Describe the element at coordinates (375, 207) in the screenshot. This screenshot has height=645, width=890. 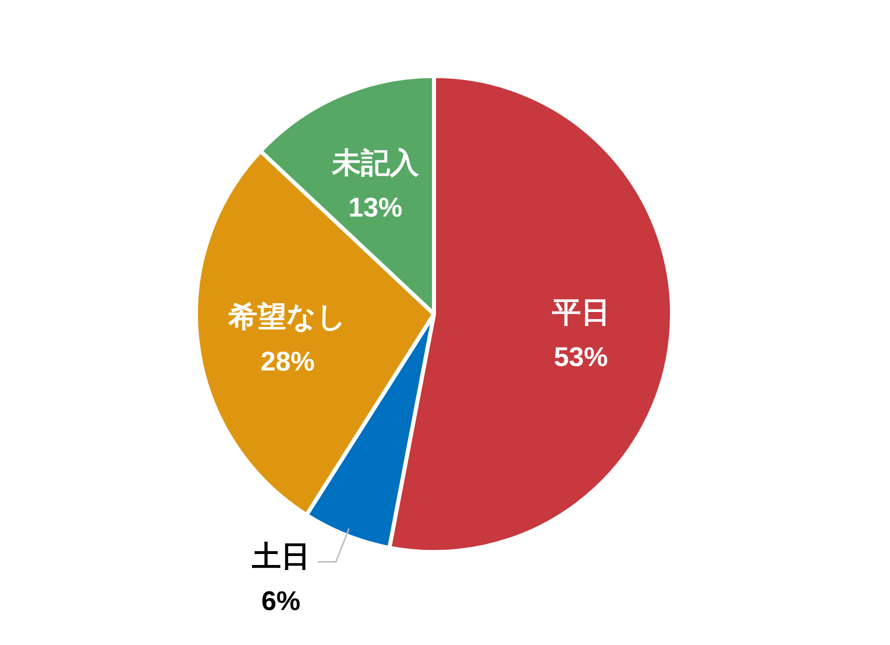
I see `data-label: 13%` at that location.